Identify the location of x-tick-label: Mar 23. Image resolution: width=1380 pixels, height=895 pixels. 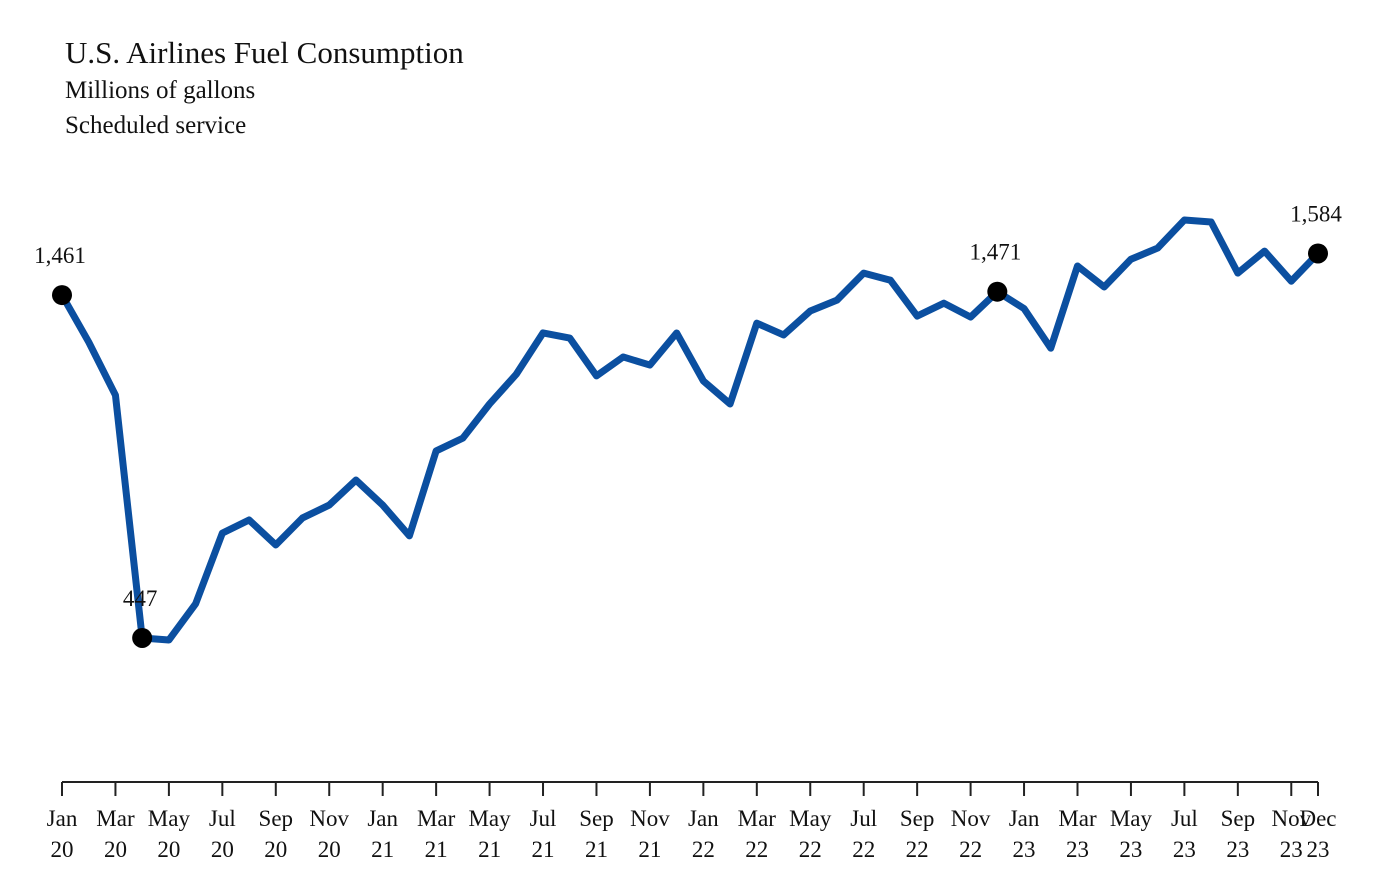
(1077, 834).